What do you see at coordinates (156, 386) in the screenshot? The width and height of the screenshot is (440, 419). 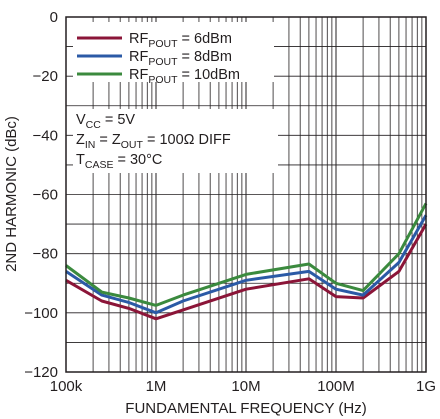 I see `x-tick-label: 1M` at bounding box center [156, 386].